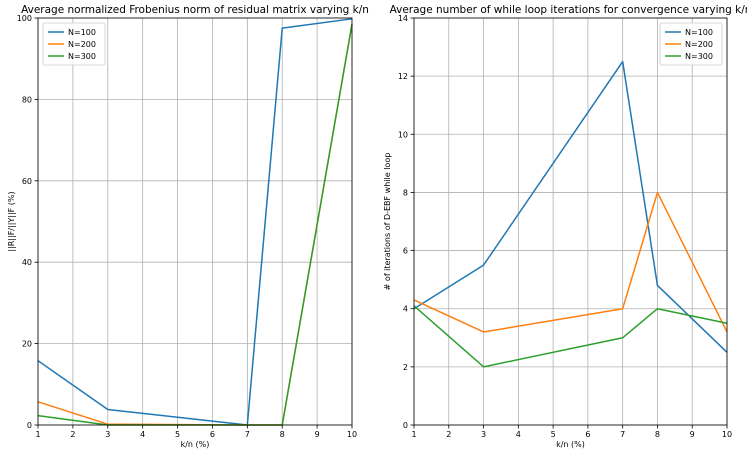  What do you see at coordinates (24, 18) in the screenshot?
I see `y-tick-label: 100` at bounding box center [24, 18].